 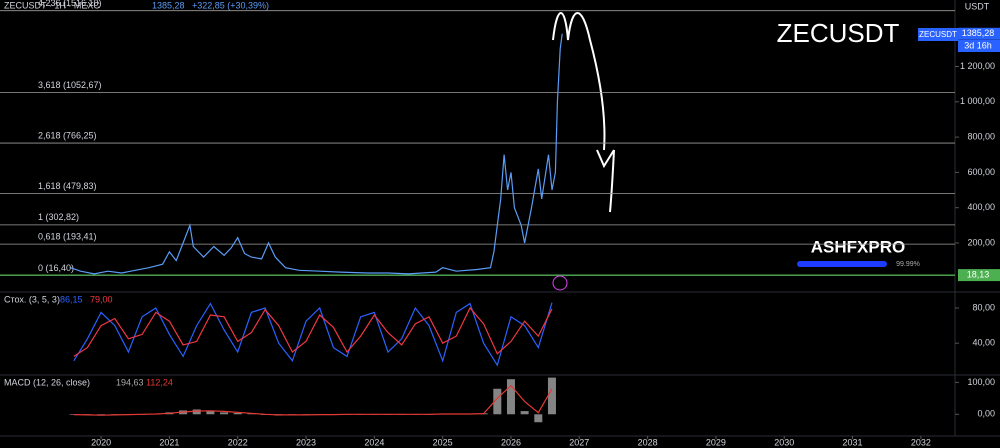 I want to click on event-icon, so click(x=560, y=283).